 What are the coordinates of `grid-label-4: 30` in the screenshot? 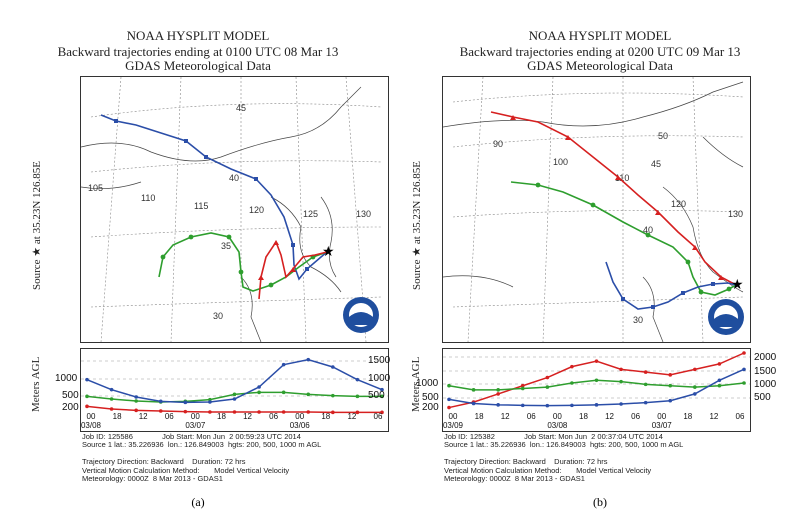 It's located at (638, 320).